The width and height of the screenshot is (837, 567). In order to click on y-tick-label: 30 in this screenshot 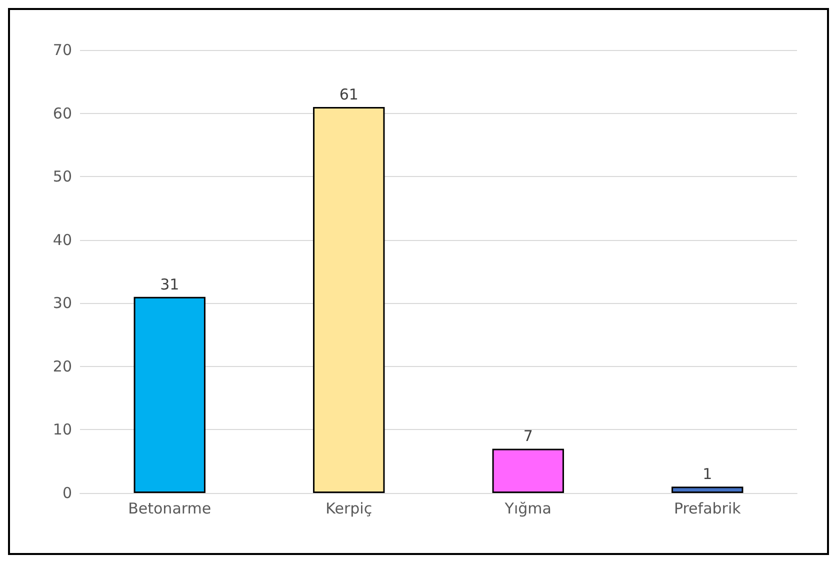, I will do `click(62, 303)`.